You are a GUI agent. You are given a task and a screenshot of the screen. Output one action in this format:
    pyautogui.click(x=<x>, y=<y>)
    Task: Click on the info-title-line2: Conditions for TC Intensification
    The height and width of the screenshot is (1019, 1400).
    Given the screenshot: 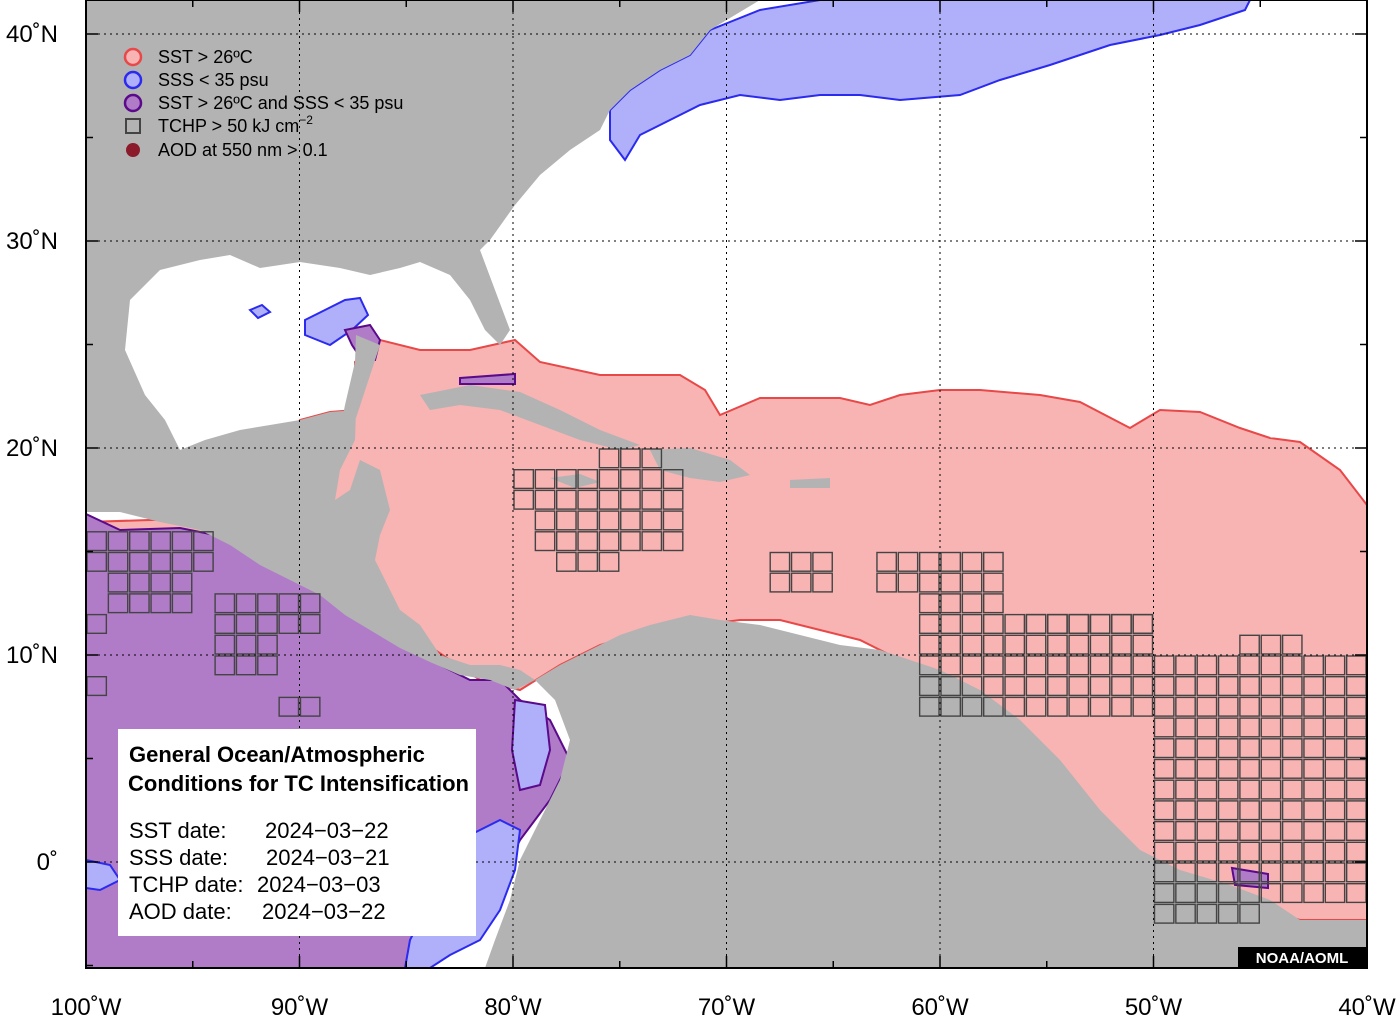 What is the action you would take?
    pyautogui.click(x=298, y=783)
    